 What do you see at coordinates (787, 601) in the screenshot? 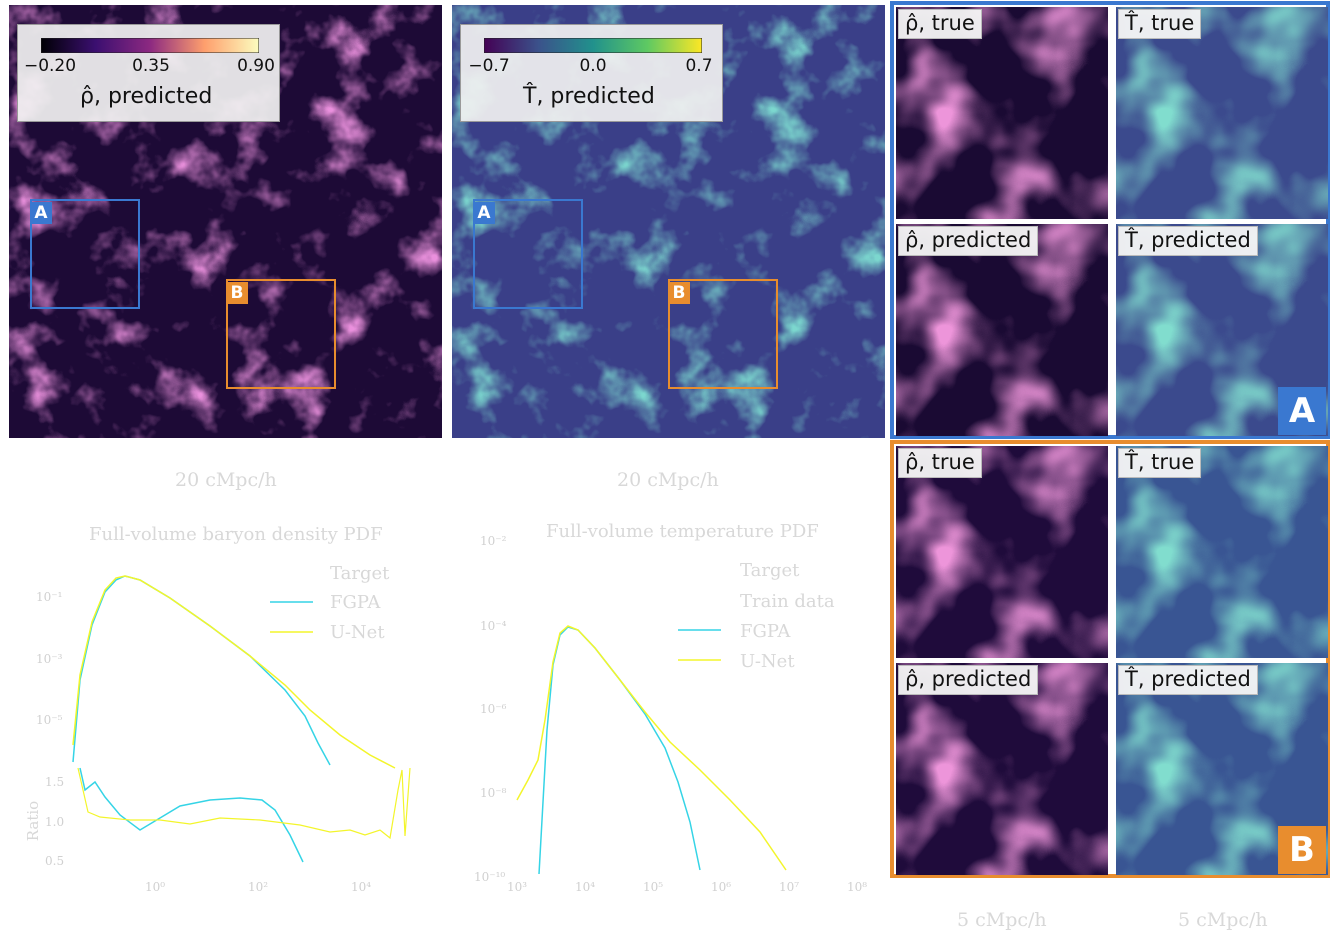
I see `legend-entry: Train data` at bounding box center [787, 601].